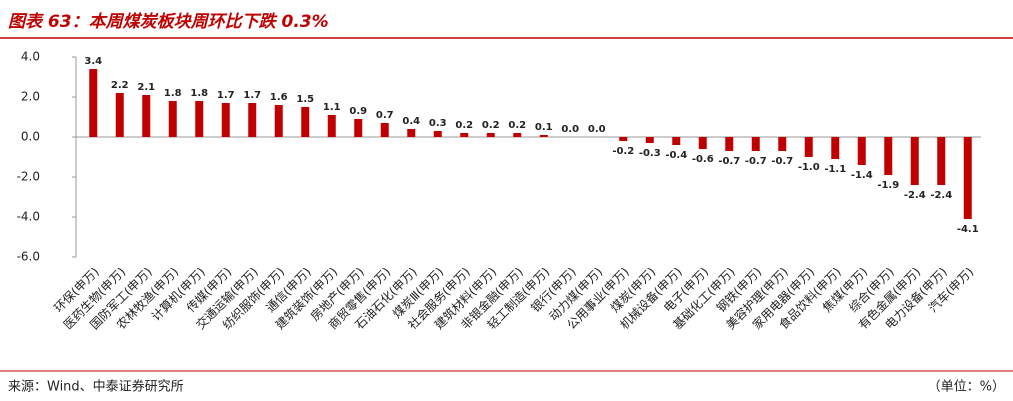 The height and width of the screenshot is (401, 1013). Describe the element at coordinates (146, 87) in the screenshot. I see `value-label: 2.1` at that location.